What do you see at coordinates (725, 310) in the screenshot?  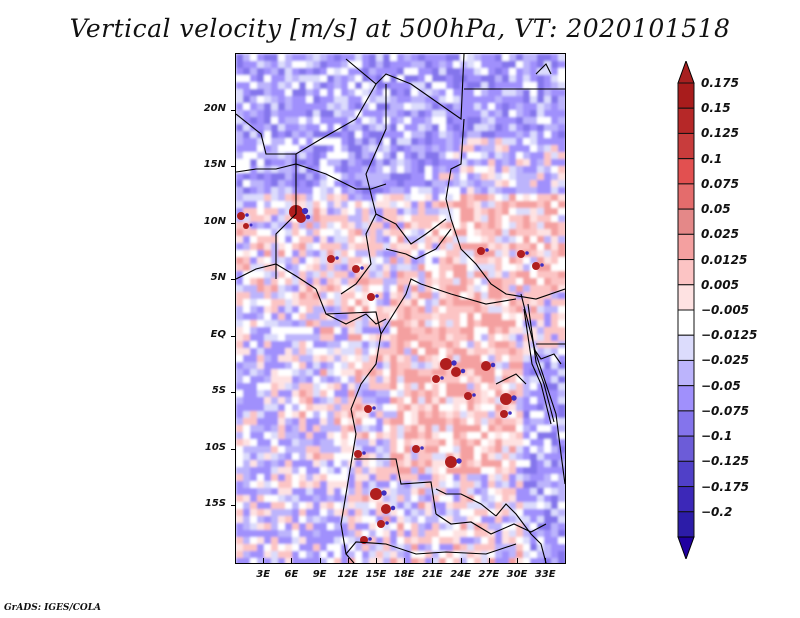 I see `colorbar-tick-label: −0.005` at bounding box center [725, 310].